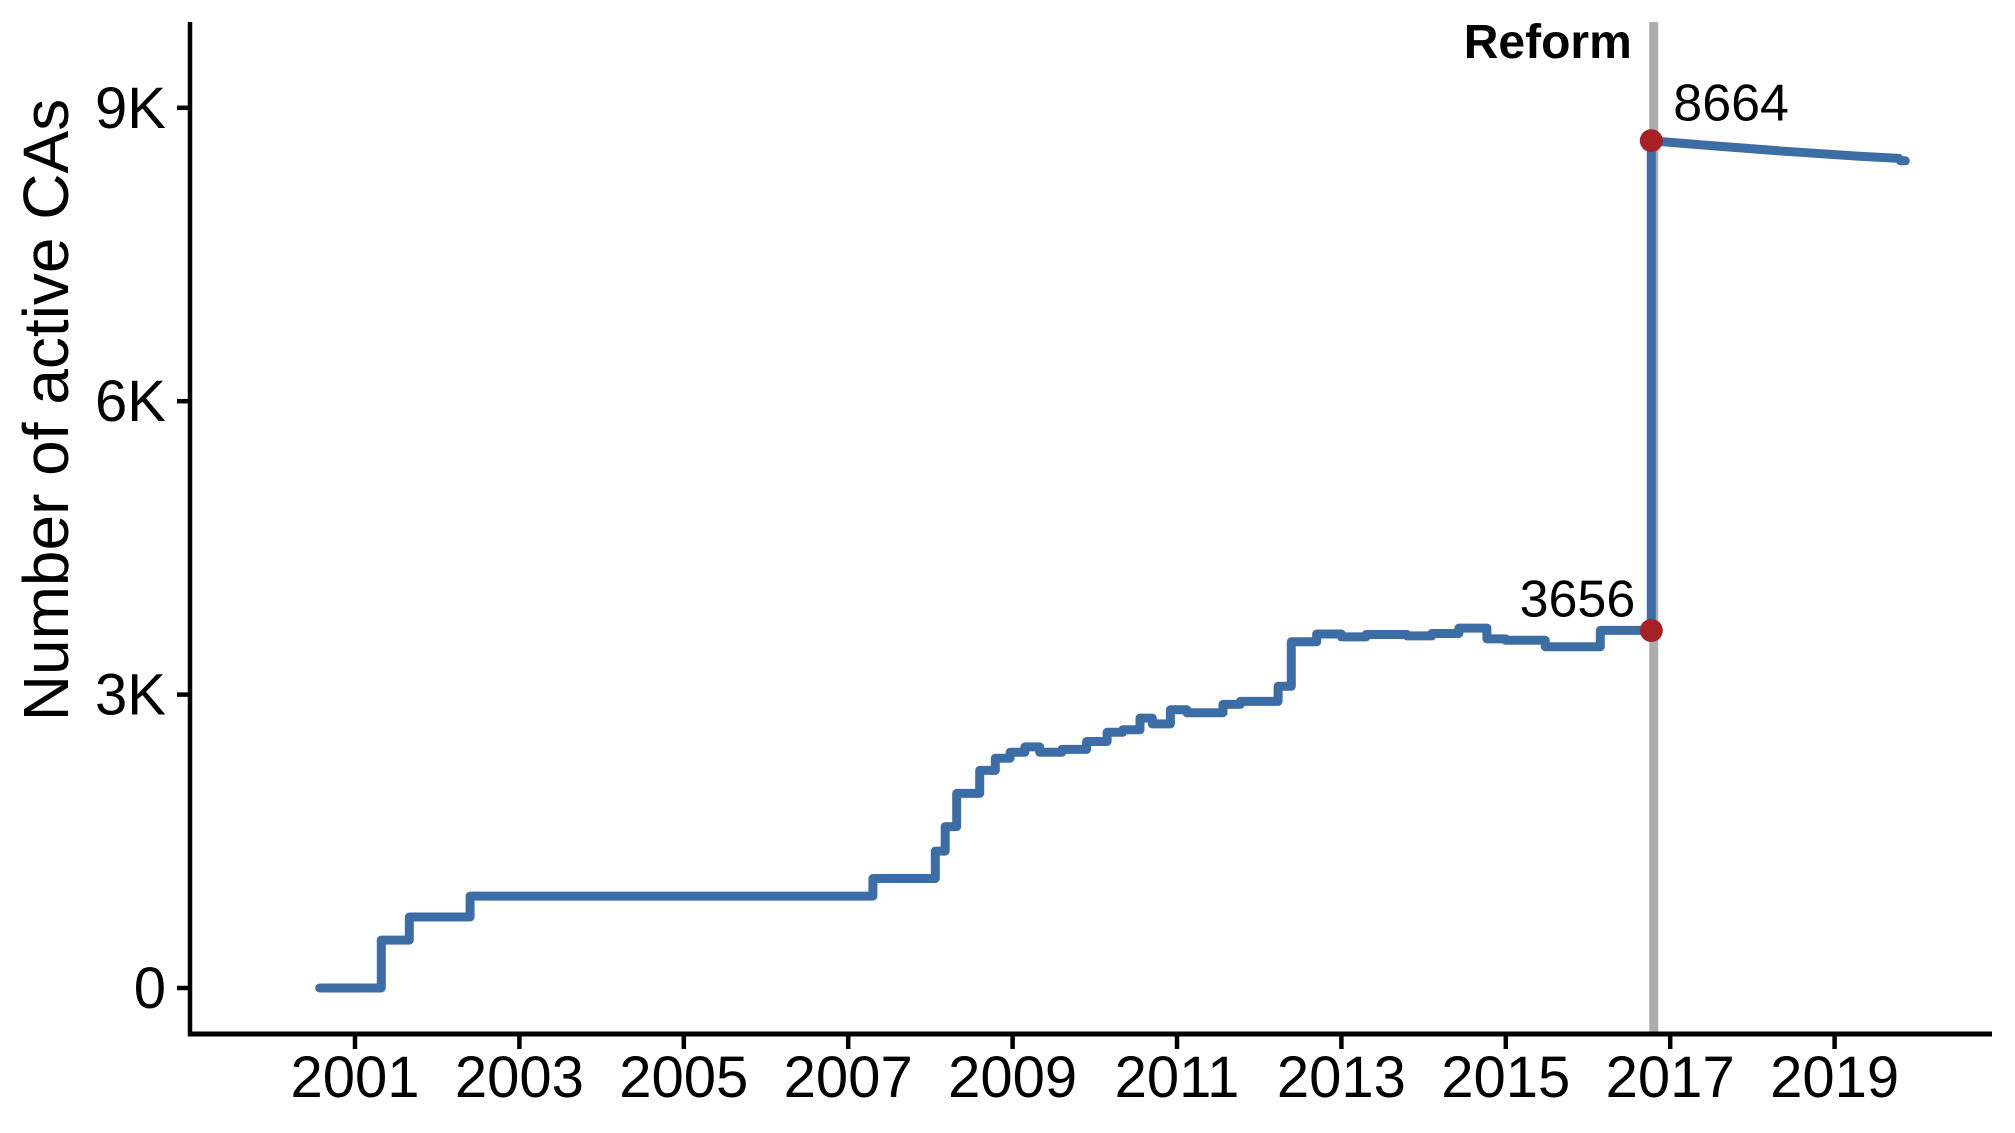  I want to click on x-tick-label: 2013, so click(1341, 1077).